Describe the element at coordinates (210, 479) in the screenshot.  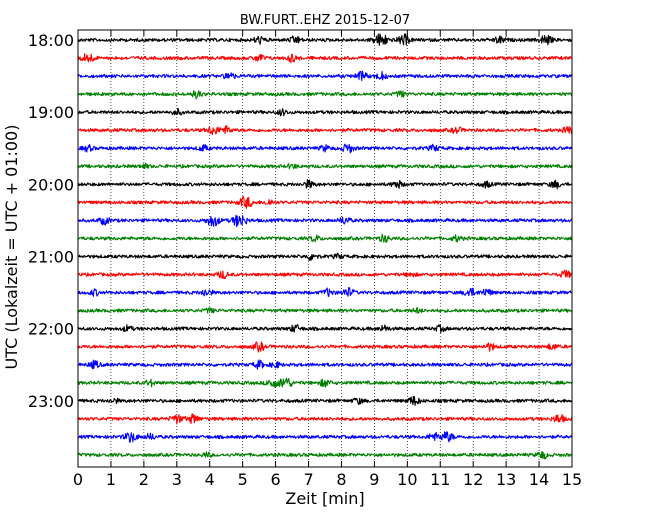
I see `x-tick-label: 4` at that location.